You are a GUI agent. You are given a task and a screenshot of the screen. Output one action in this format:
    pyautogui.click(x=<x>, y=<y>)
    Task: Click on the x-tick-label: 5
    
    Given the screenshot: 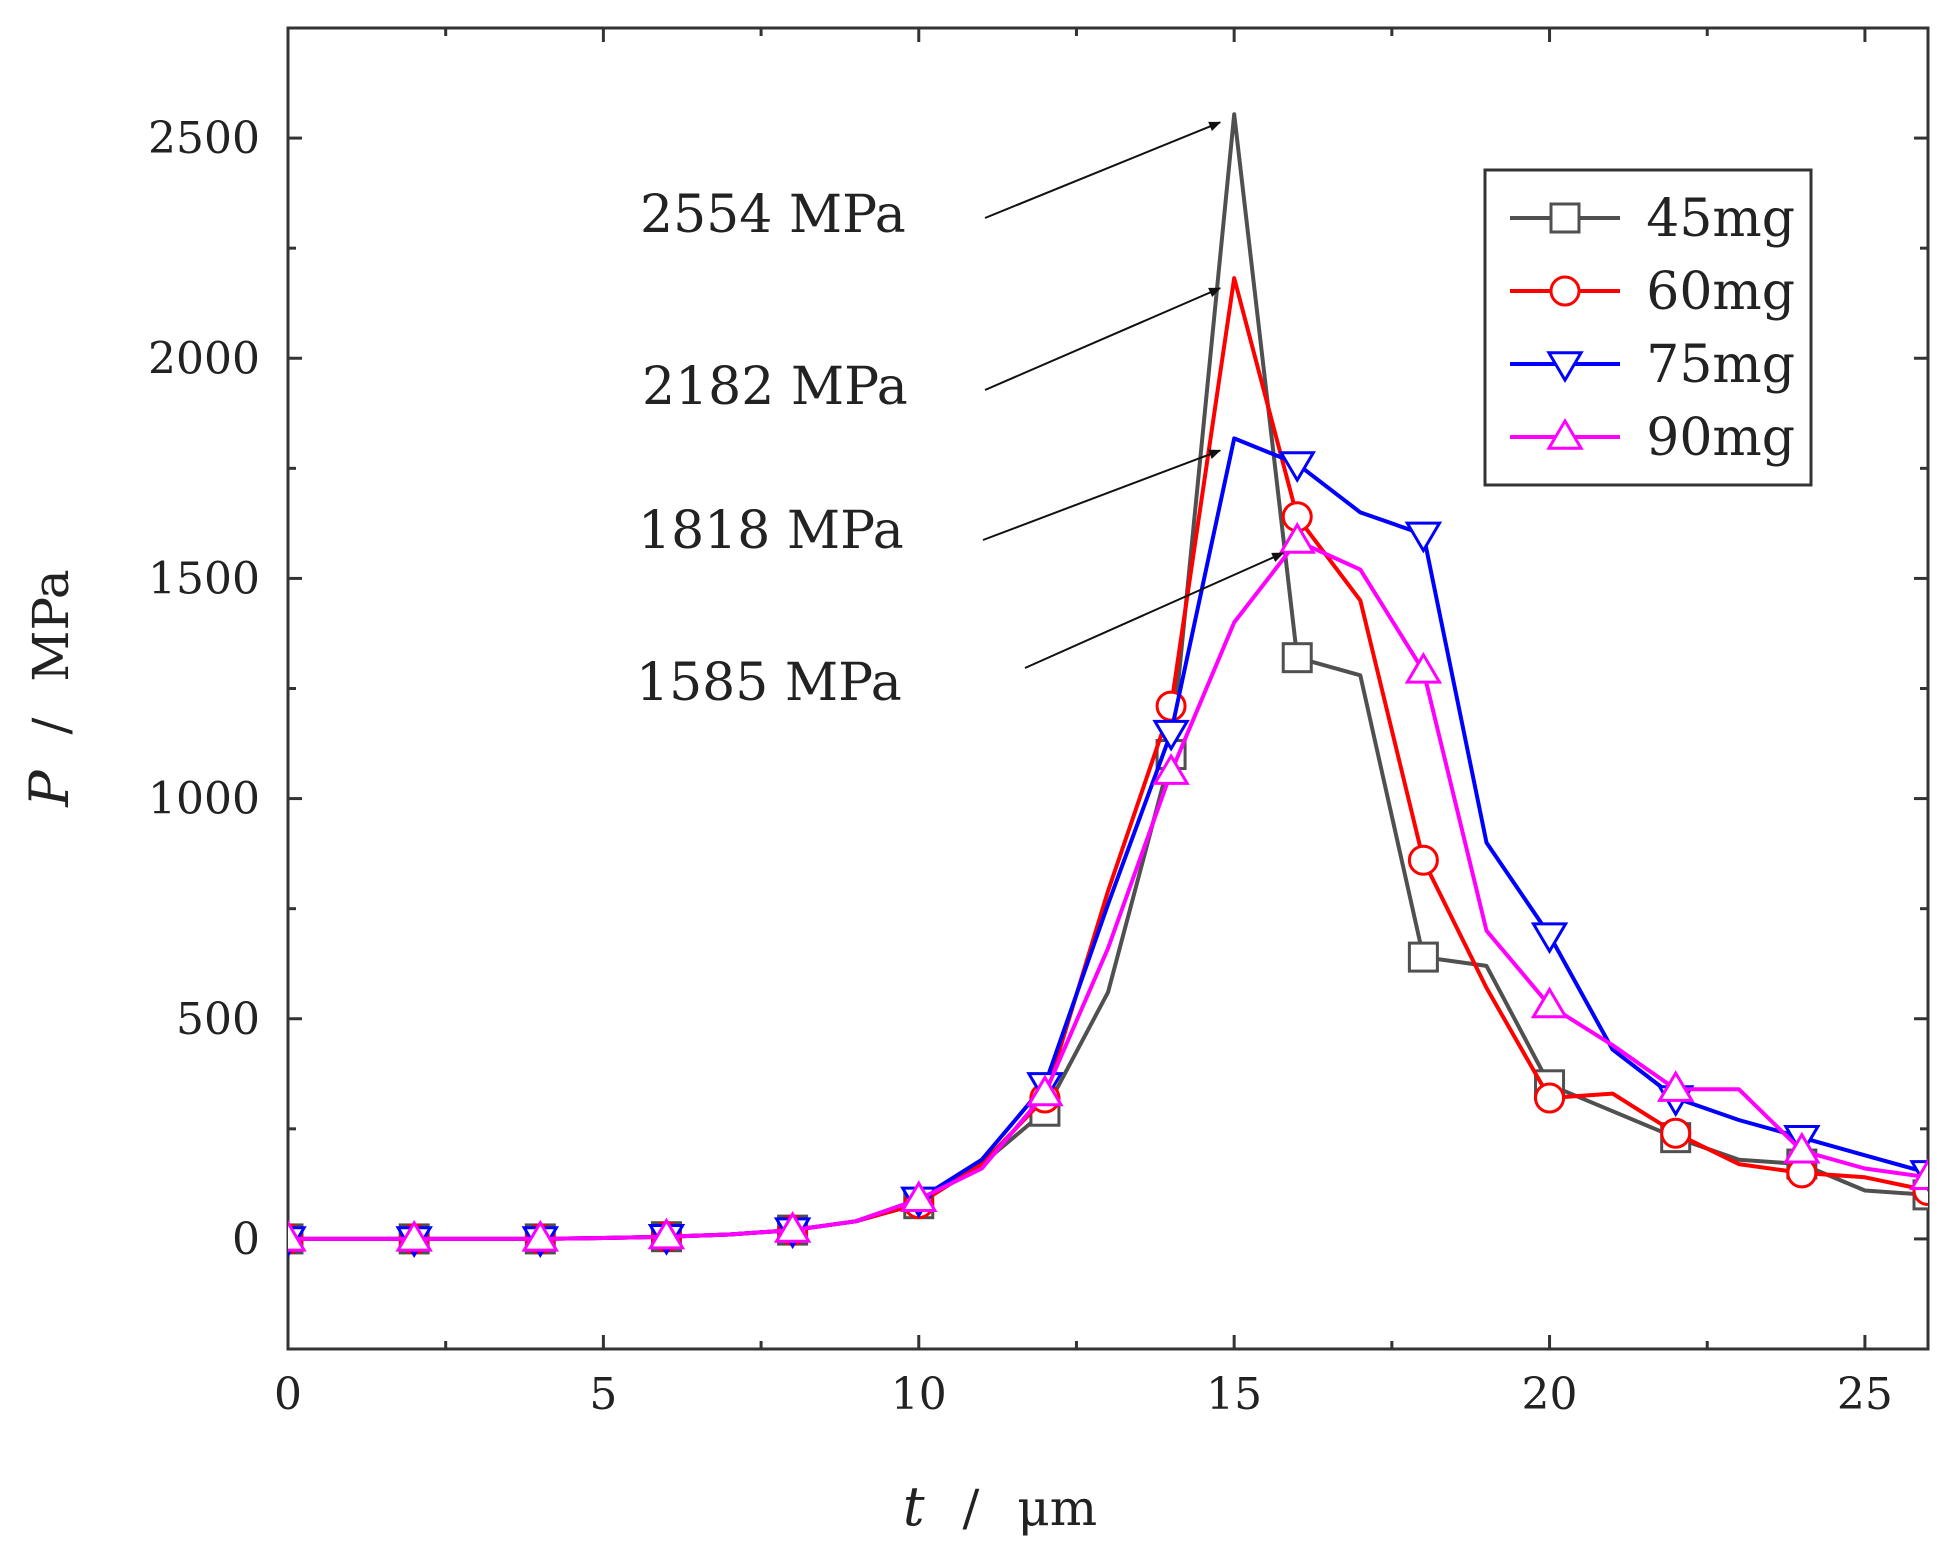 What is the action you would take?
    pyautogui.click(x=603, y=1394)
    